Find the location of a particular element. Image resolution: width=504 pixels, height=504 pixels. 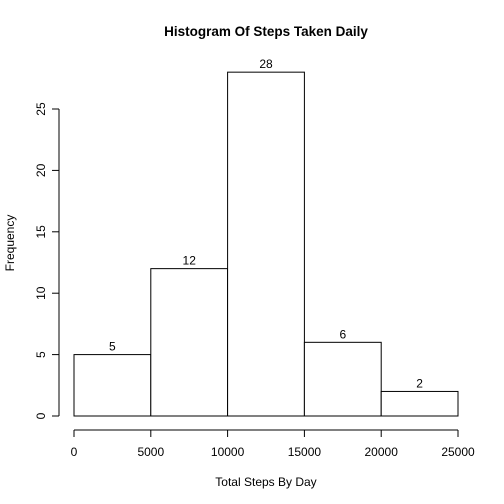

x-axis-title: Total Steps By Day is located at coordinates (265, 482).